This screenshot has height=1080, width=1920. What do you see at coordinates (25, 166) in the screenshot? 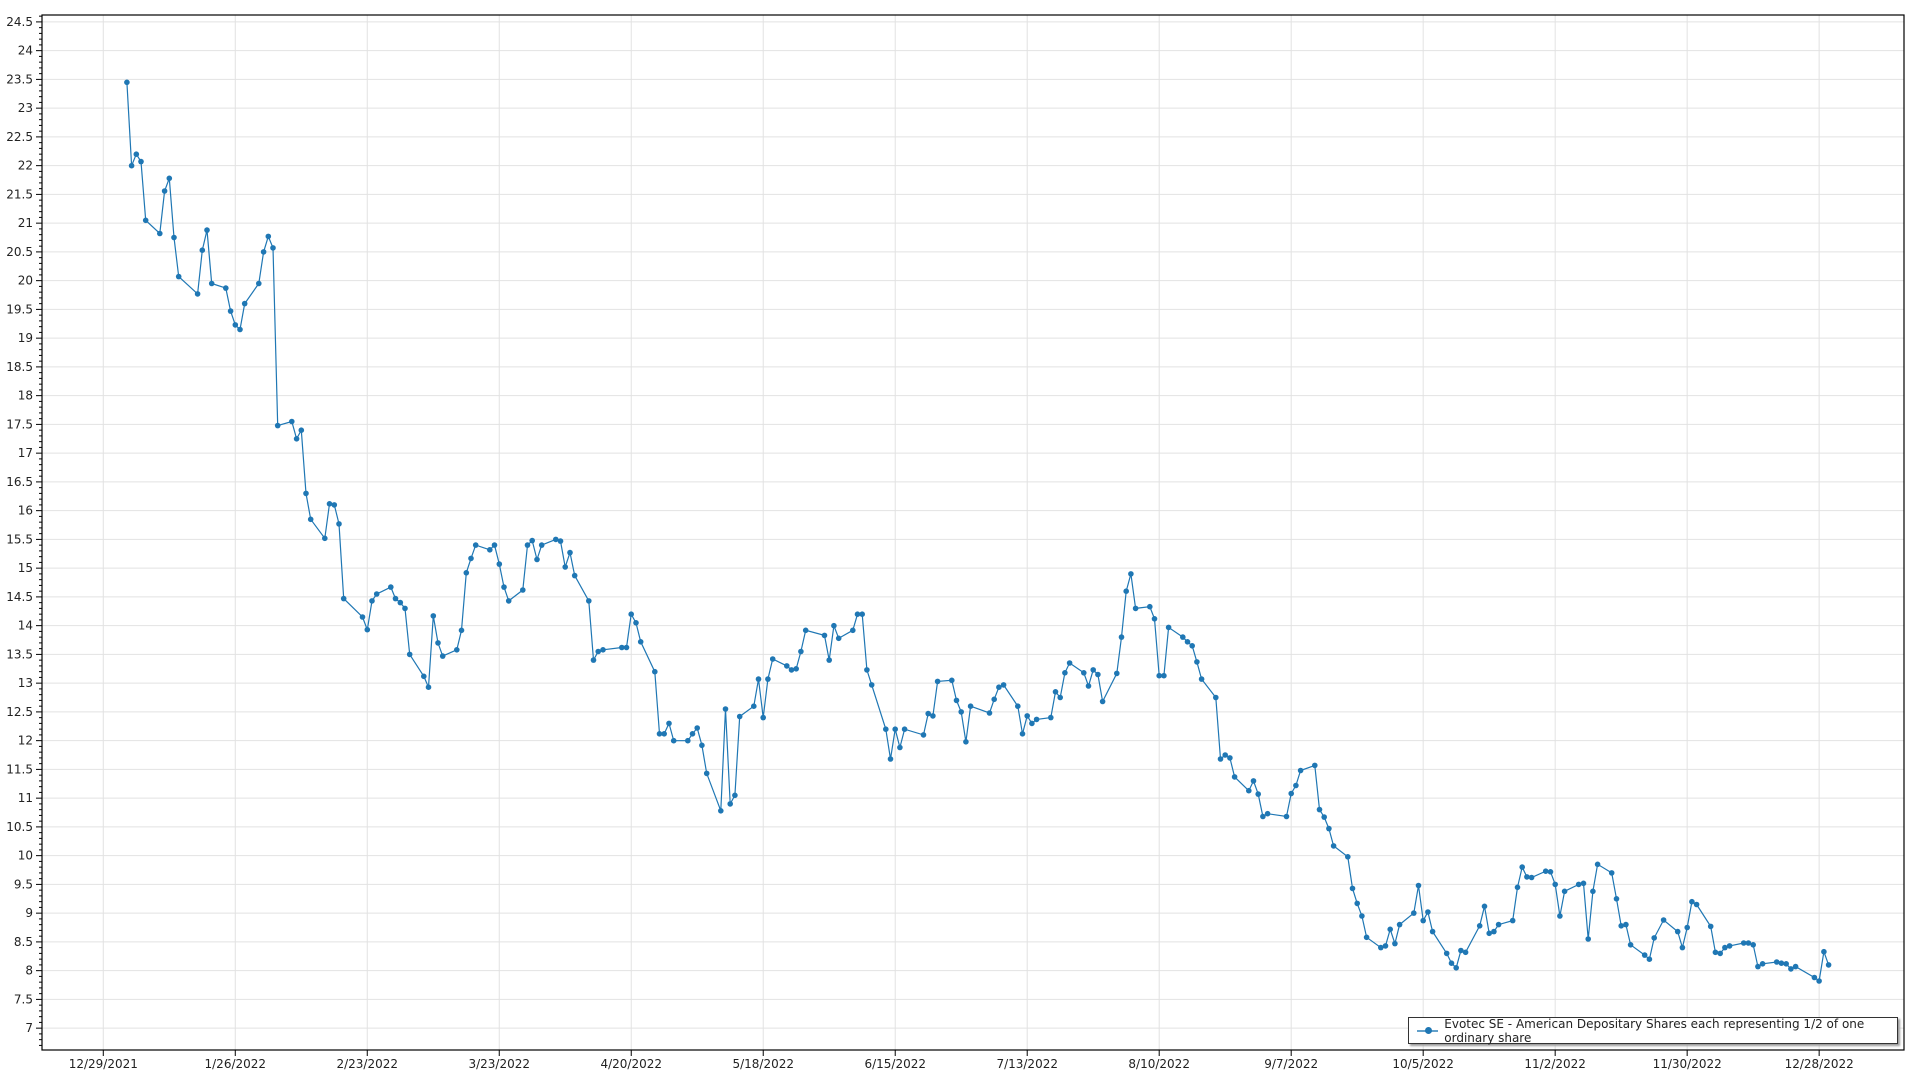
I see `y-tick-label: 22` at bounding box center [25, 166].